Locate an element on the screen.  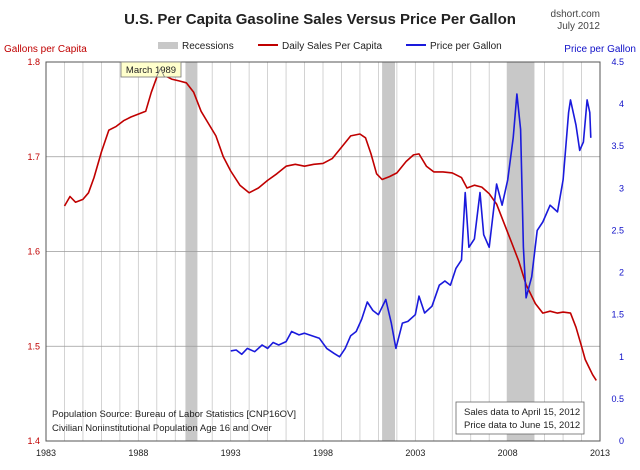
y-axis-label-left: Gallons per Capita is located at coordinates (45, 49).